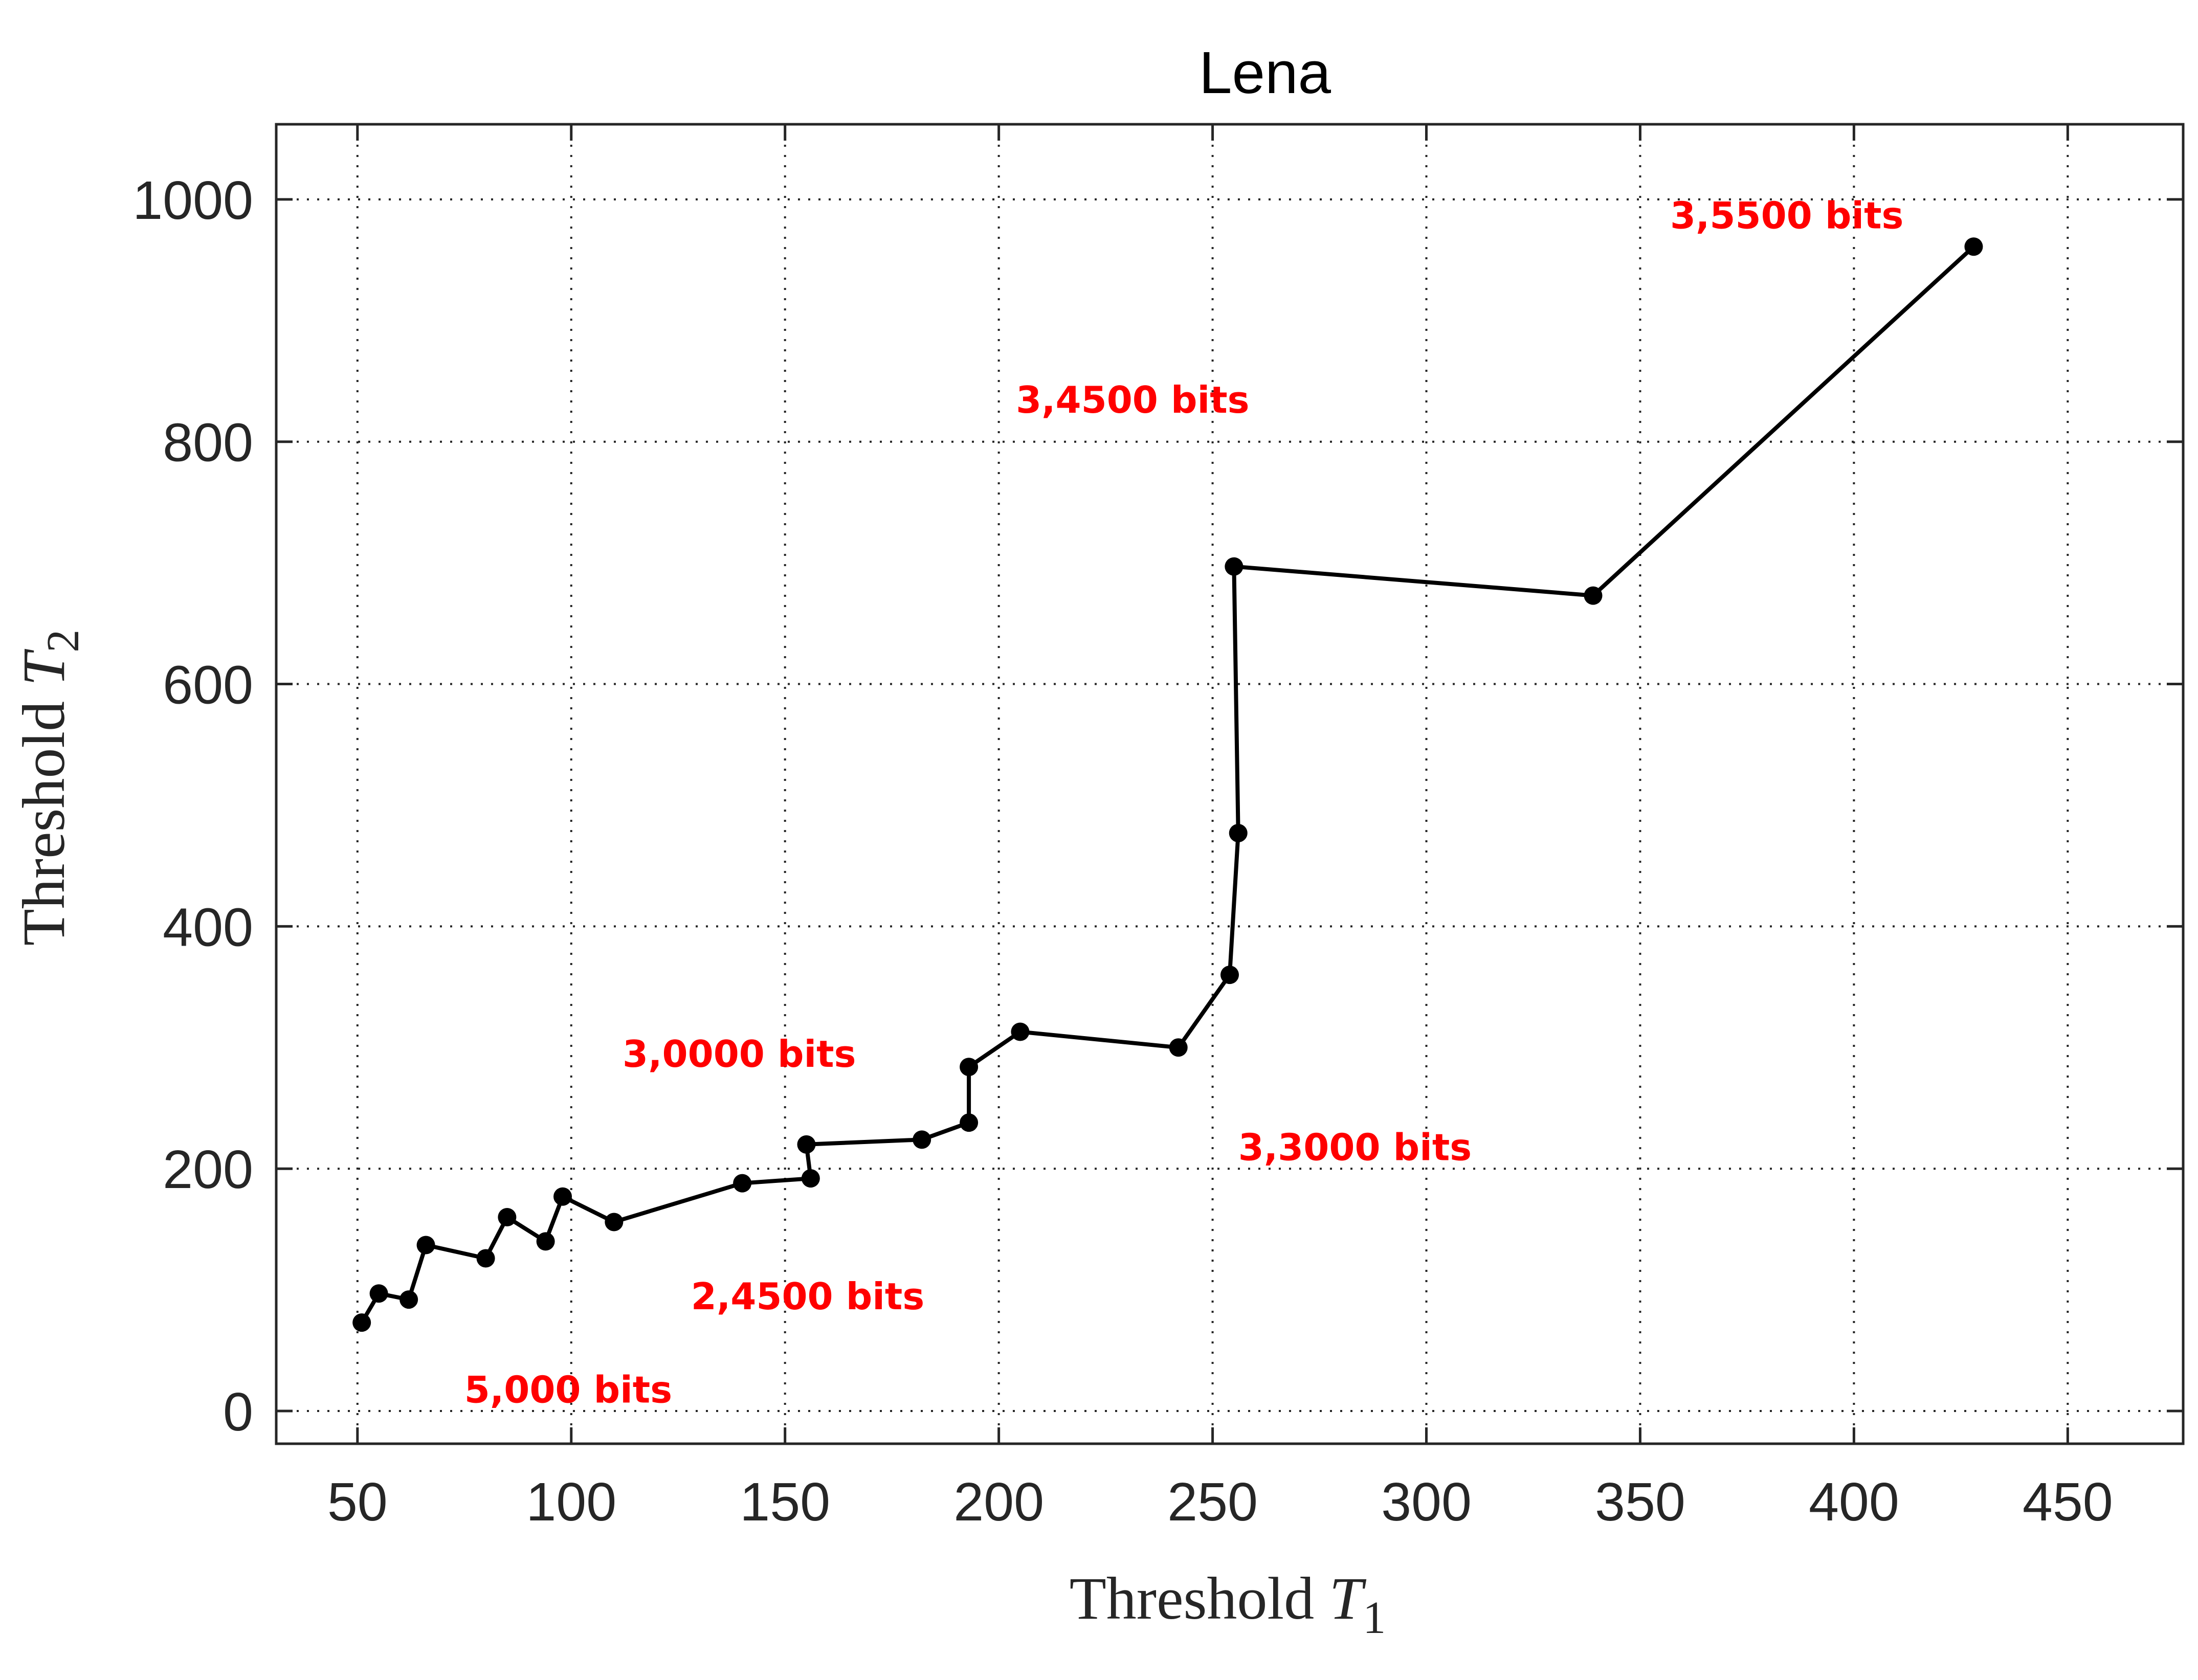  Describe the element at coordinates (208, 685) in the screenshot. I see `y-tick-label: 600` at that location.